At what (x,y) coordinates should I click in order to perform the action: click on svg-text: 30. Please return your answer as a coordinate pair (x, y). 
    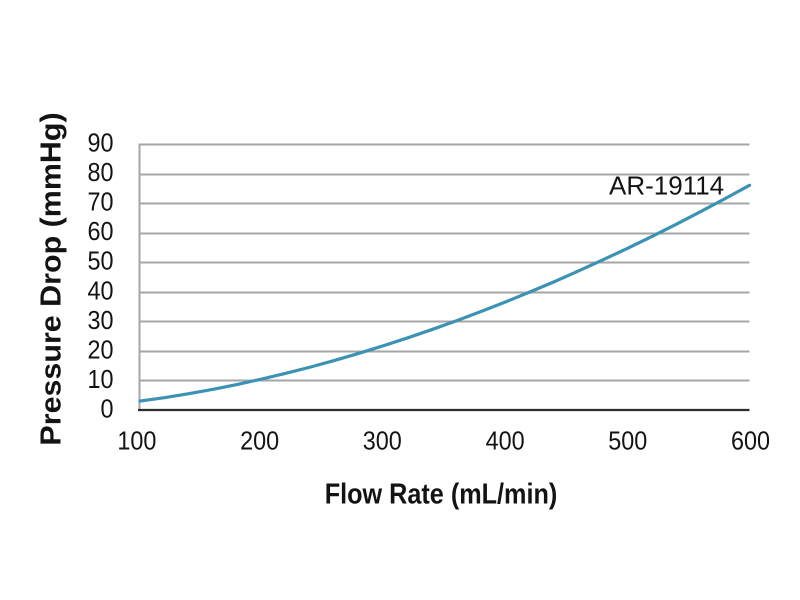
    Looking at the image, I should click on (100, 321).